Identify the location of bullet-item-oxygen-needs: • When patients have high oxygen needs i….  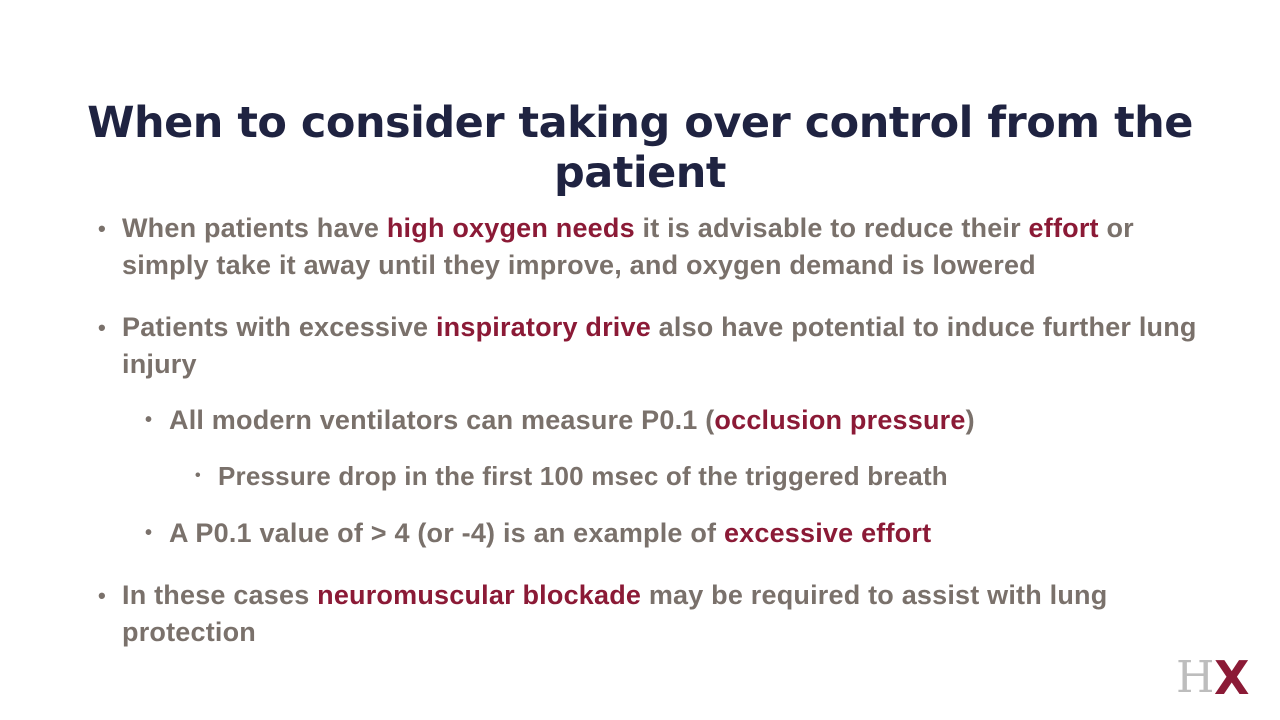
(650, 247).